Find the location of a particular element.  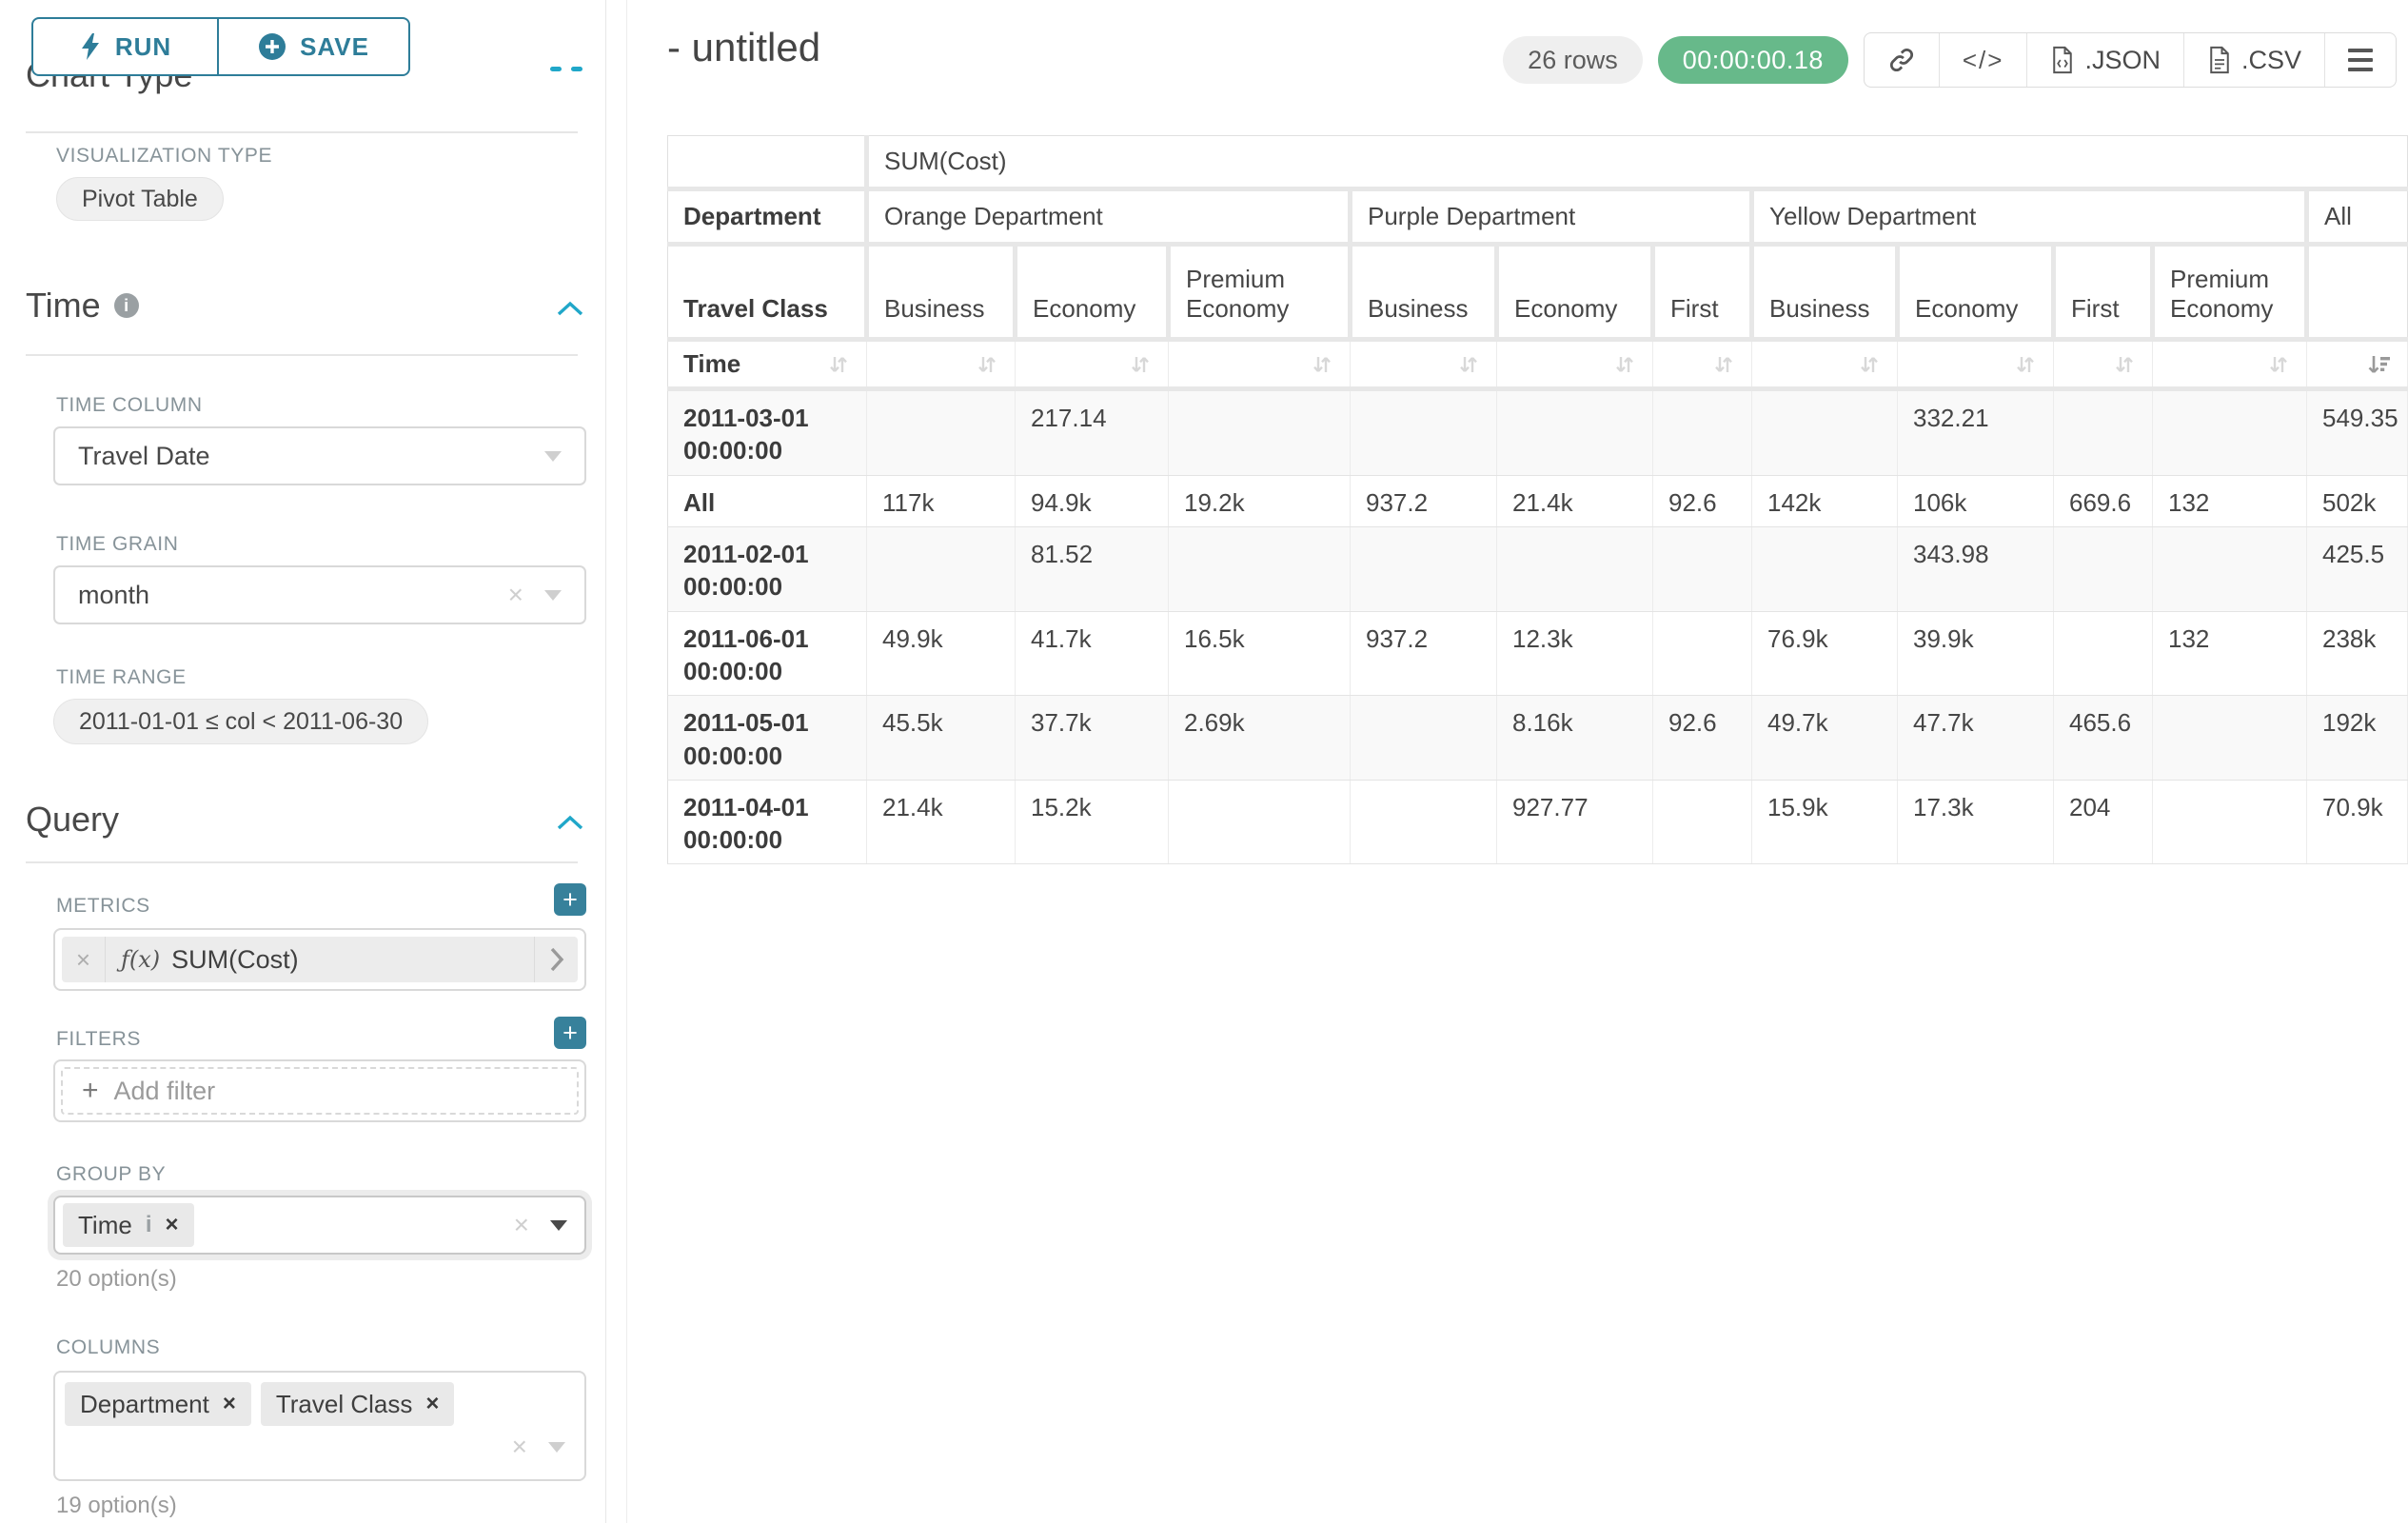

columns-options-hint: 19 option(s) is located at coordinates (116, 1506).